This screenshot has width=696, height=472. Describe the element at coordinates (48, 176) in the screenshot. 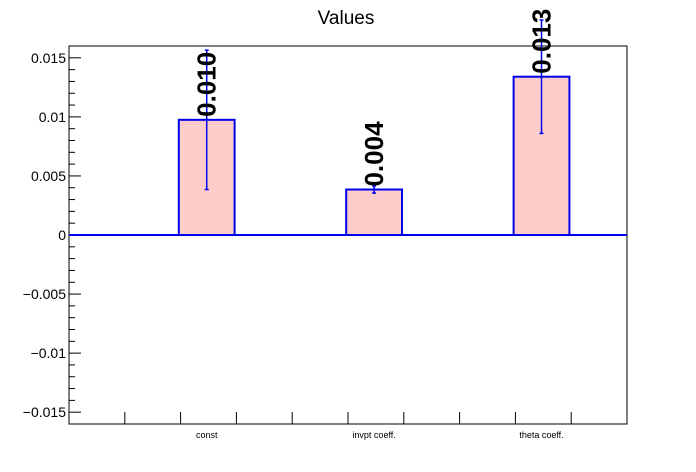

I see `y-tick-label: 0.005` at that location.